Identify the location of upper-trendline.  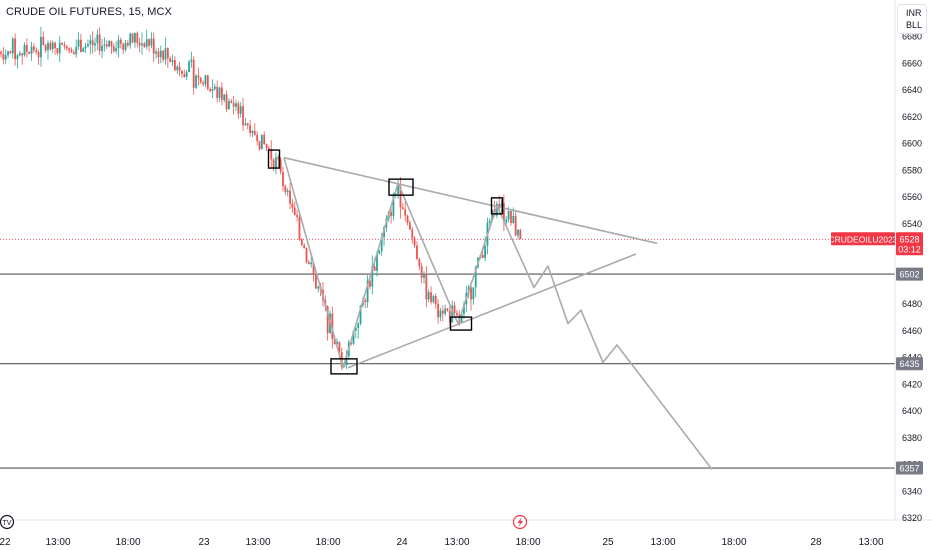
(470, 200).